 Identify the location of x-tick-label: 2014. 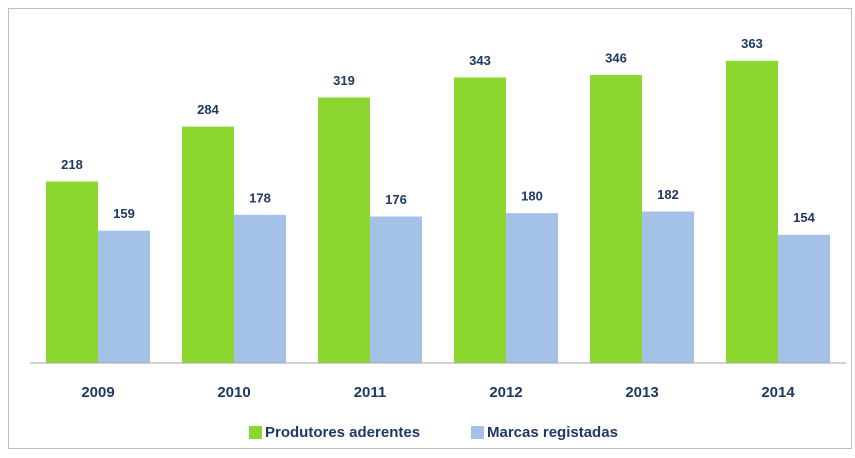
(778, 392).